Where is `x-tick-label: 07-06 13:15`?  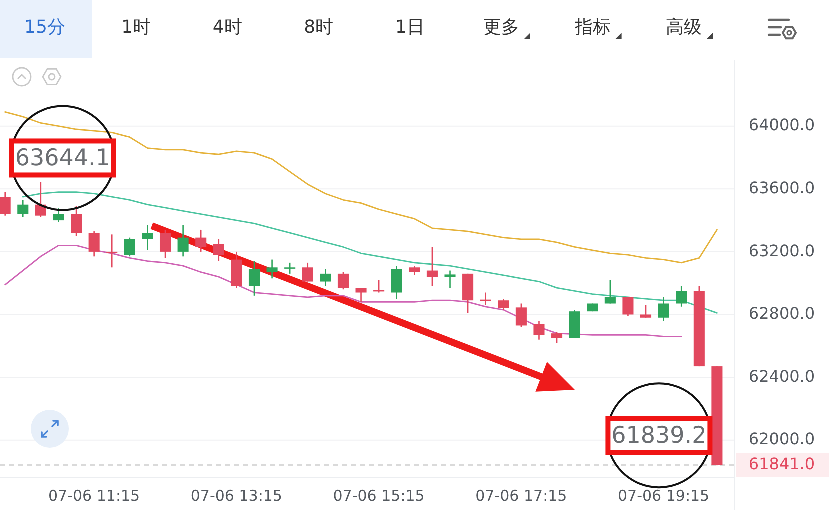 x-tick-label: 07-06 13:15 is located at coordinates (236, 496).